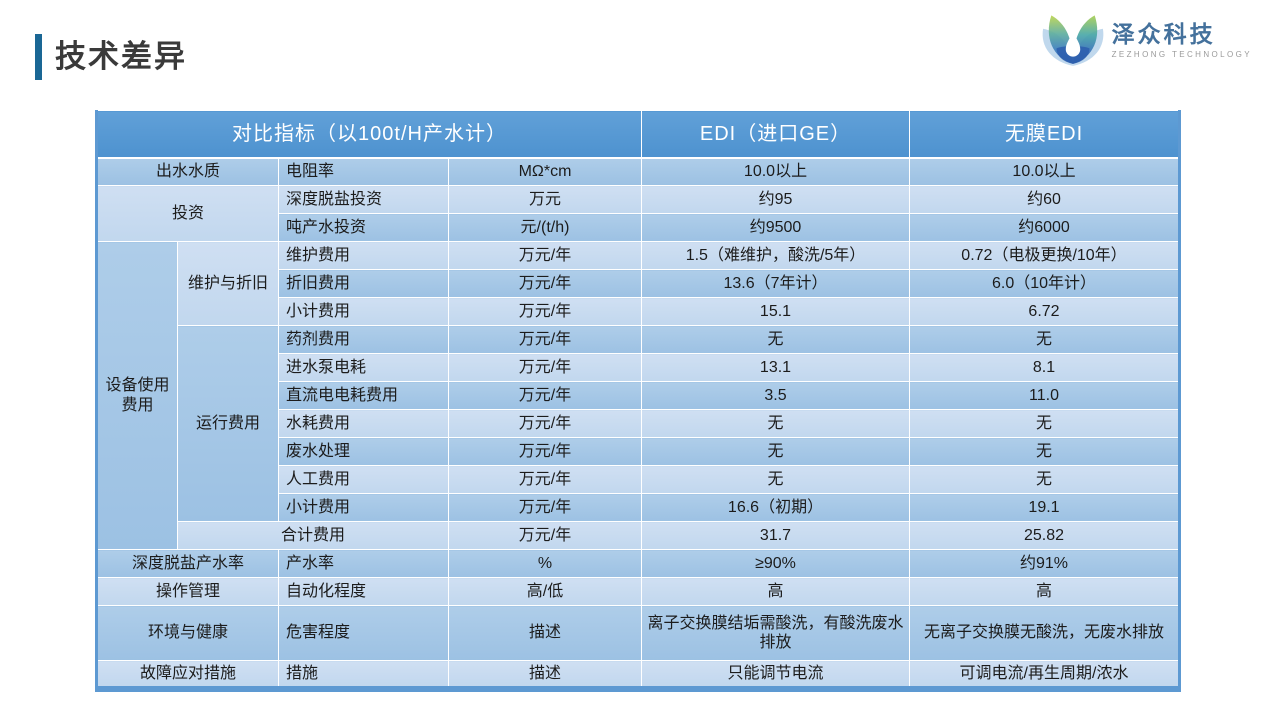  Describe the element at coordinates (228, 283) in the screenshot. I see `table-cell: 维护与折旧` at that location.